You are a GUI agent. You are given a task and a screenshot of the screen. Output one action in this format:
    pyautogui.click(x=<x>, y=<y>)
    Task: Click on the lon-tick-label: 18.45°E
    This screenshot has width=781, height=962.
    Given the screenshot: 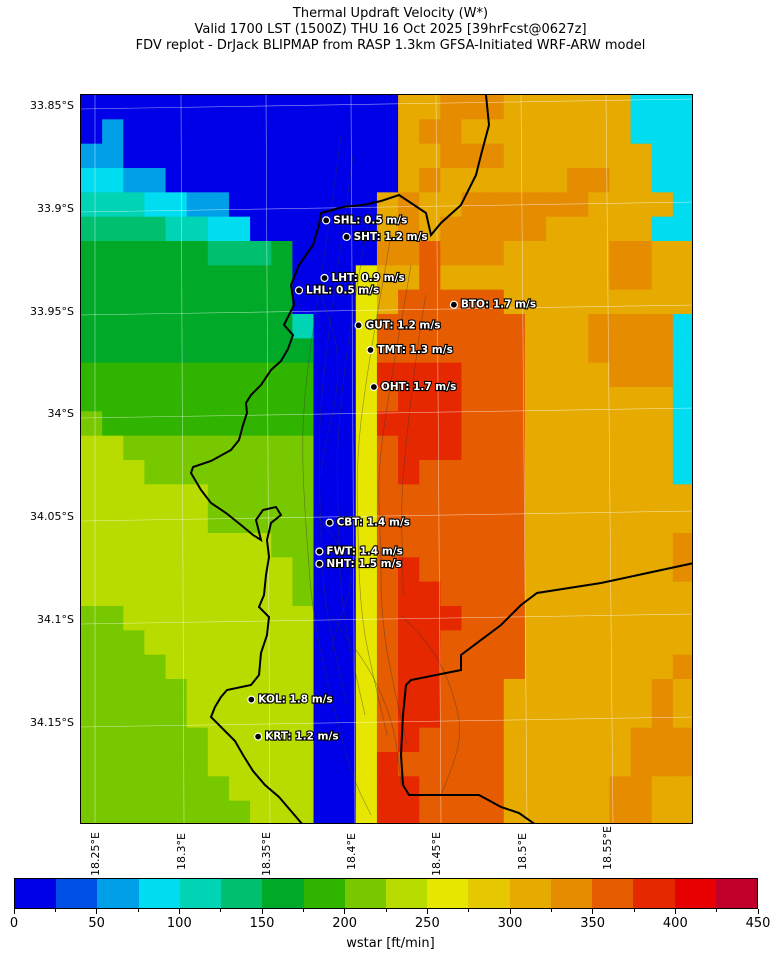 What is the action you would take?
    pyautogui.click(x=436, y=854)
    